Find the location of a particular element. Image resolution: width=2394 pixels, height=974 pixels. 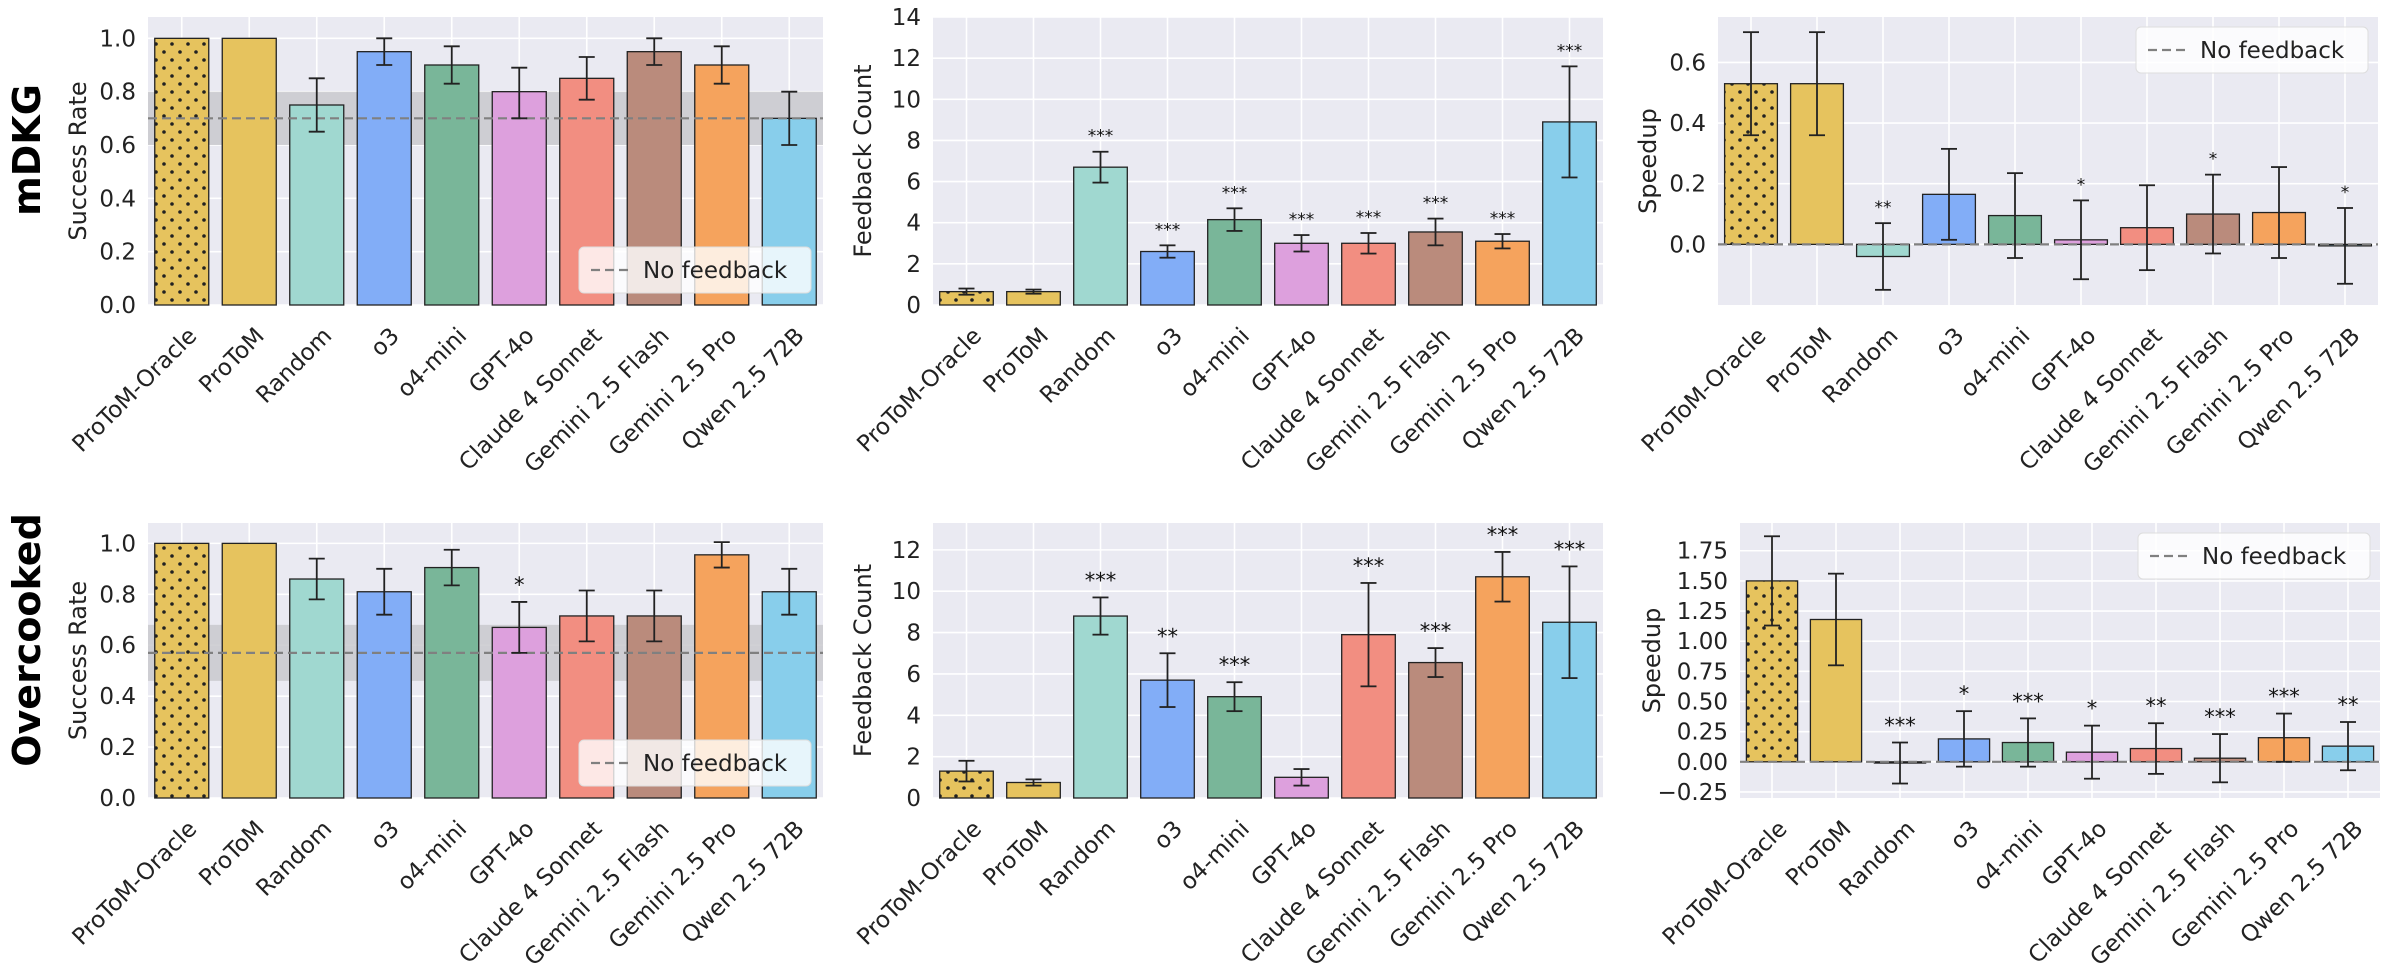

mdkg-success-ylabel: Success Rate is located at coordinates (78, 160).